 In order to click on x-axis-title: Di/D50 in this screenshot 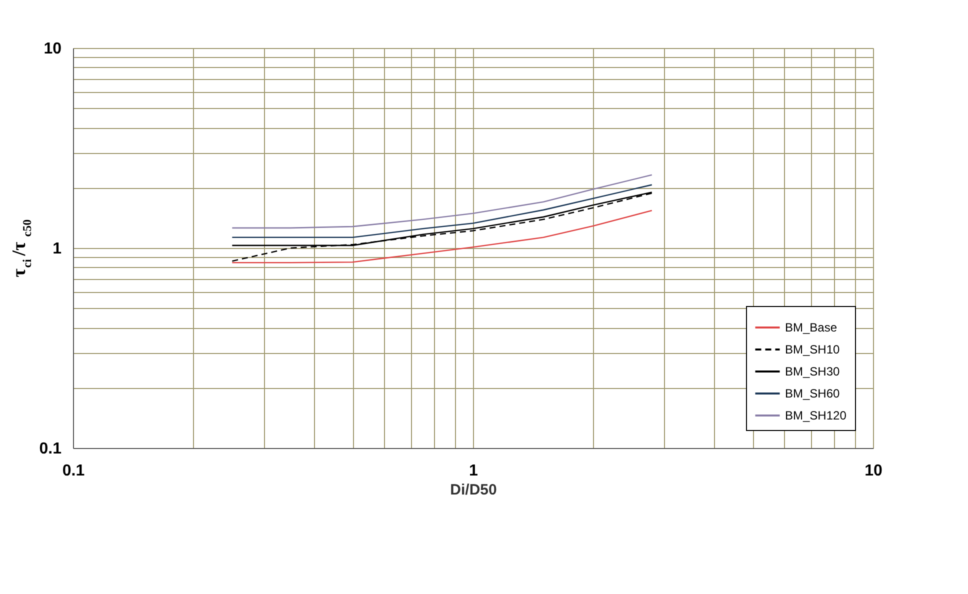, I will do `click(473, 490)`.